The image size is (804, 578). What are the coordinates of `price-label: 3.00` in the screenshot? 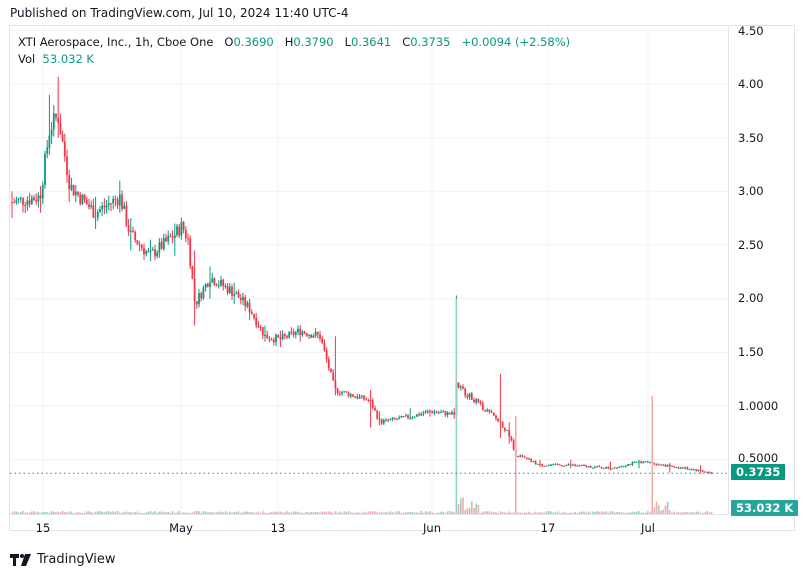 It's located at (751, 191).